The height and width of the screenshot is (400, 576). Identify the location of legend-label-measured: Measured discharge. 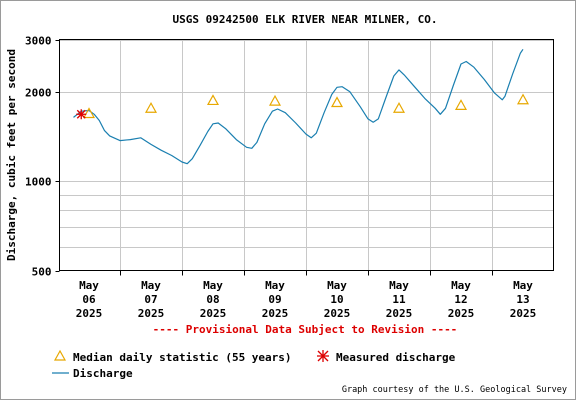
(396, 357).